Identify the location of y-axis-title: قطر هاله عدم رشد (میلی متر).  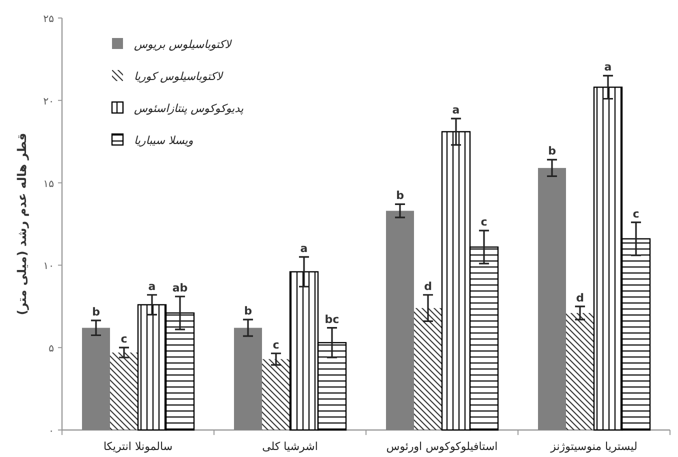
(22, 224).